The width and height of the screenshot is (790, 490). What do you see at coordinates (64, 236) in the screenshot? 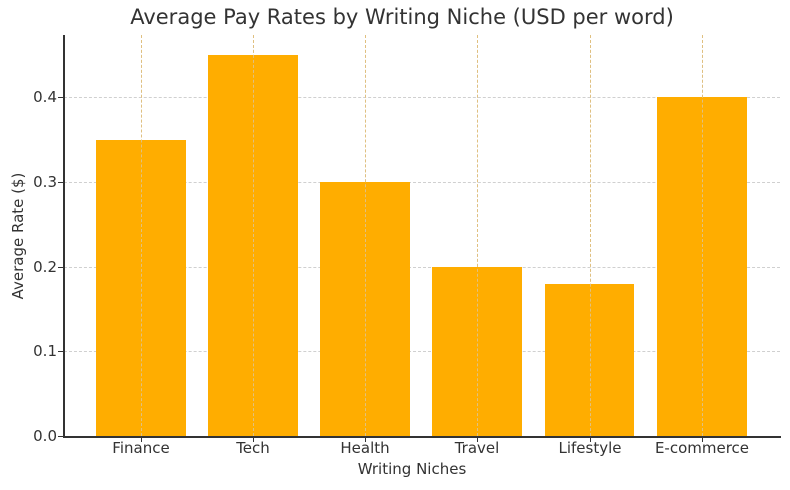
I see `y-axis-line` at bounding box center [64, 236].